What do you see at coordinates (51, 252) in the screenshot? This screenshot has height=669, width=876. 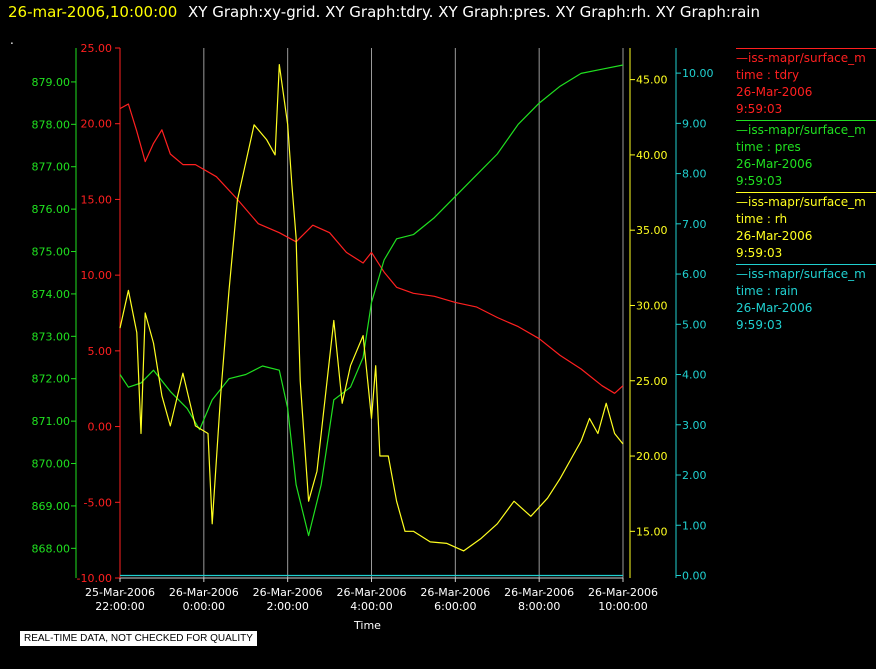 I see `pres-tick-label: 875.00` at bounding box center [51, 252].